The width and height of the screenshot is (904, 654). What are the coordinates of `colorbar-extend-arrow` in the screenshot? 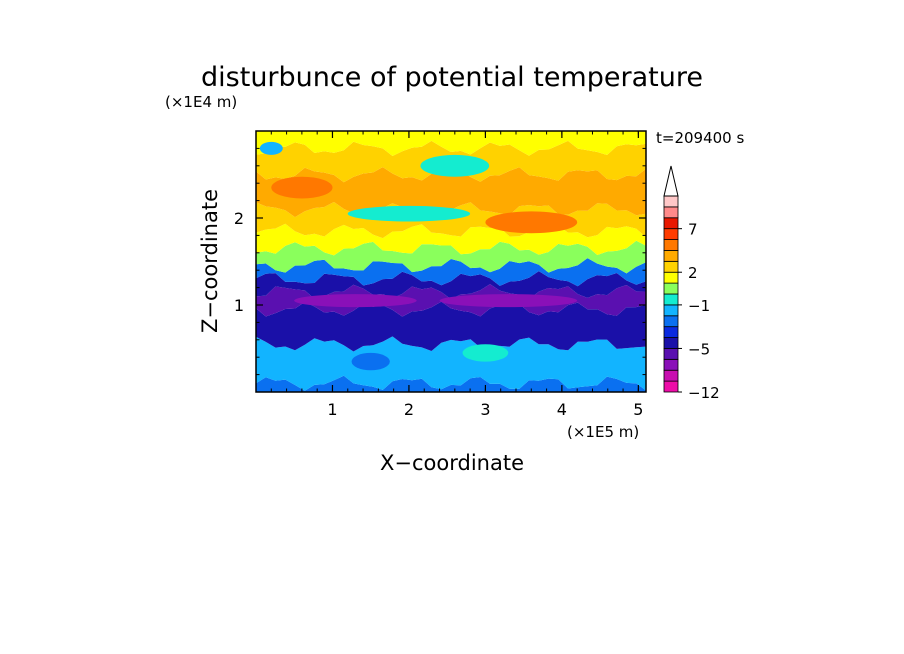 It's located at (671, 181).